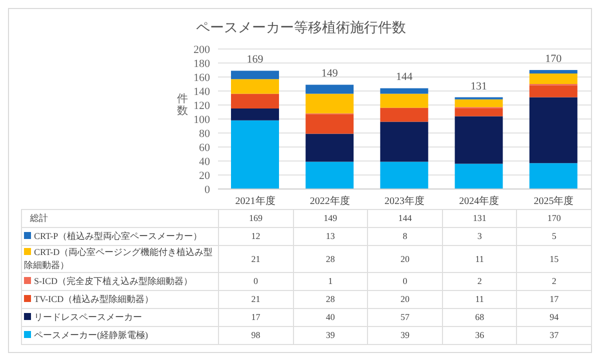  I want to click on y-tick-label: 40, so click(204, 162).